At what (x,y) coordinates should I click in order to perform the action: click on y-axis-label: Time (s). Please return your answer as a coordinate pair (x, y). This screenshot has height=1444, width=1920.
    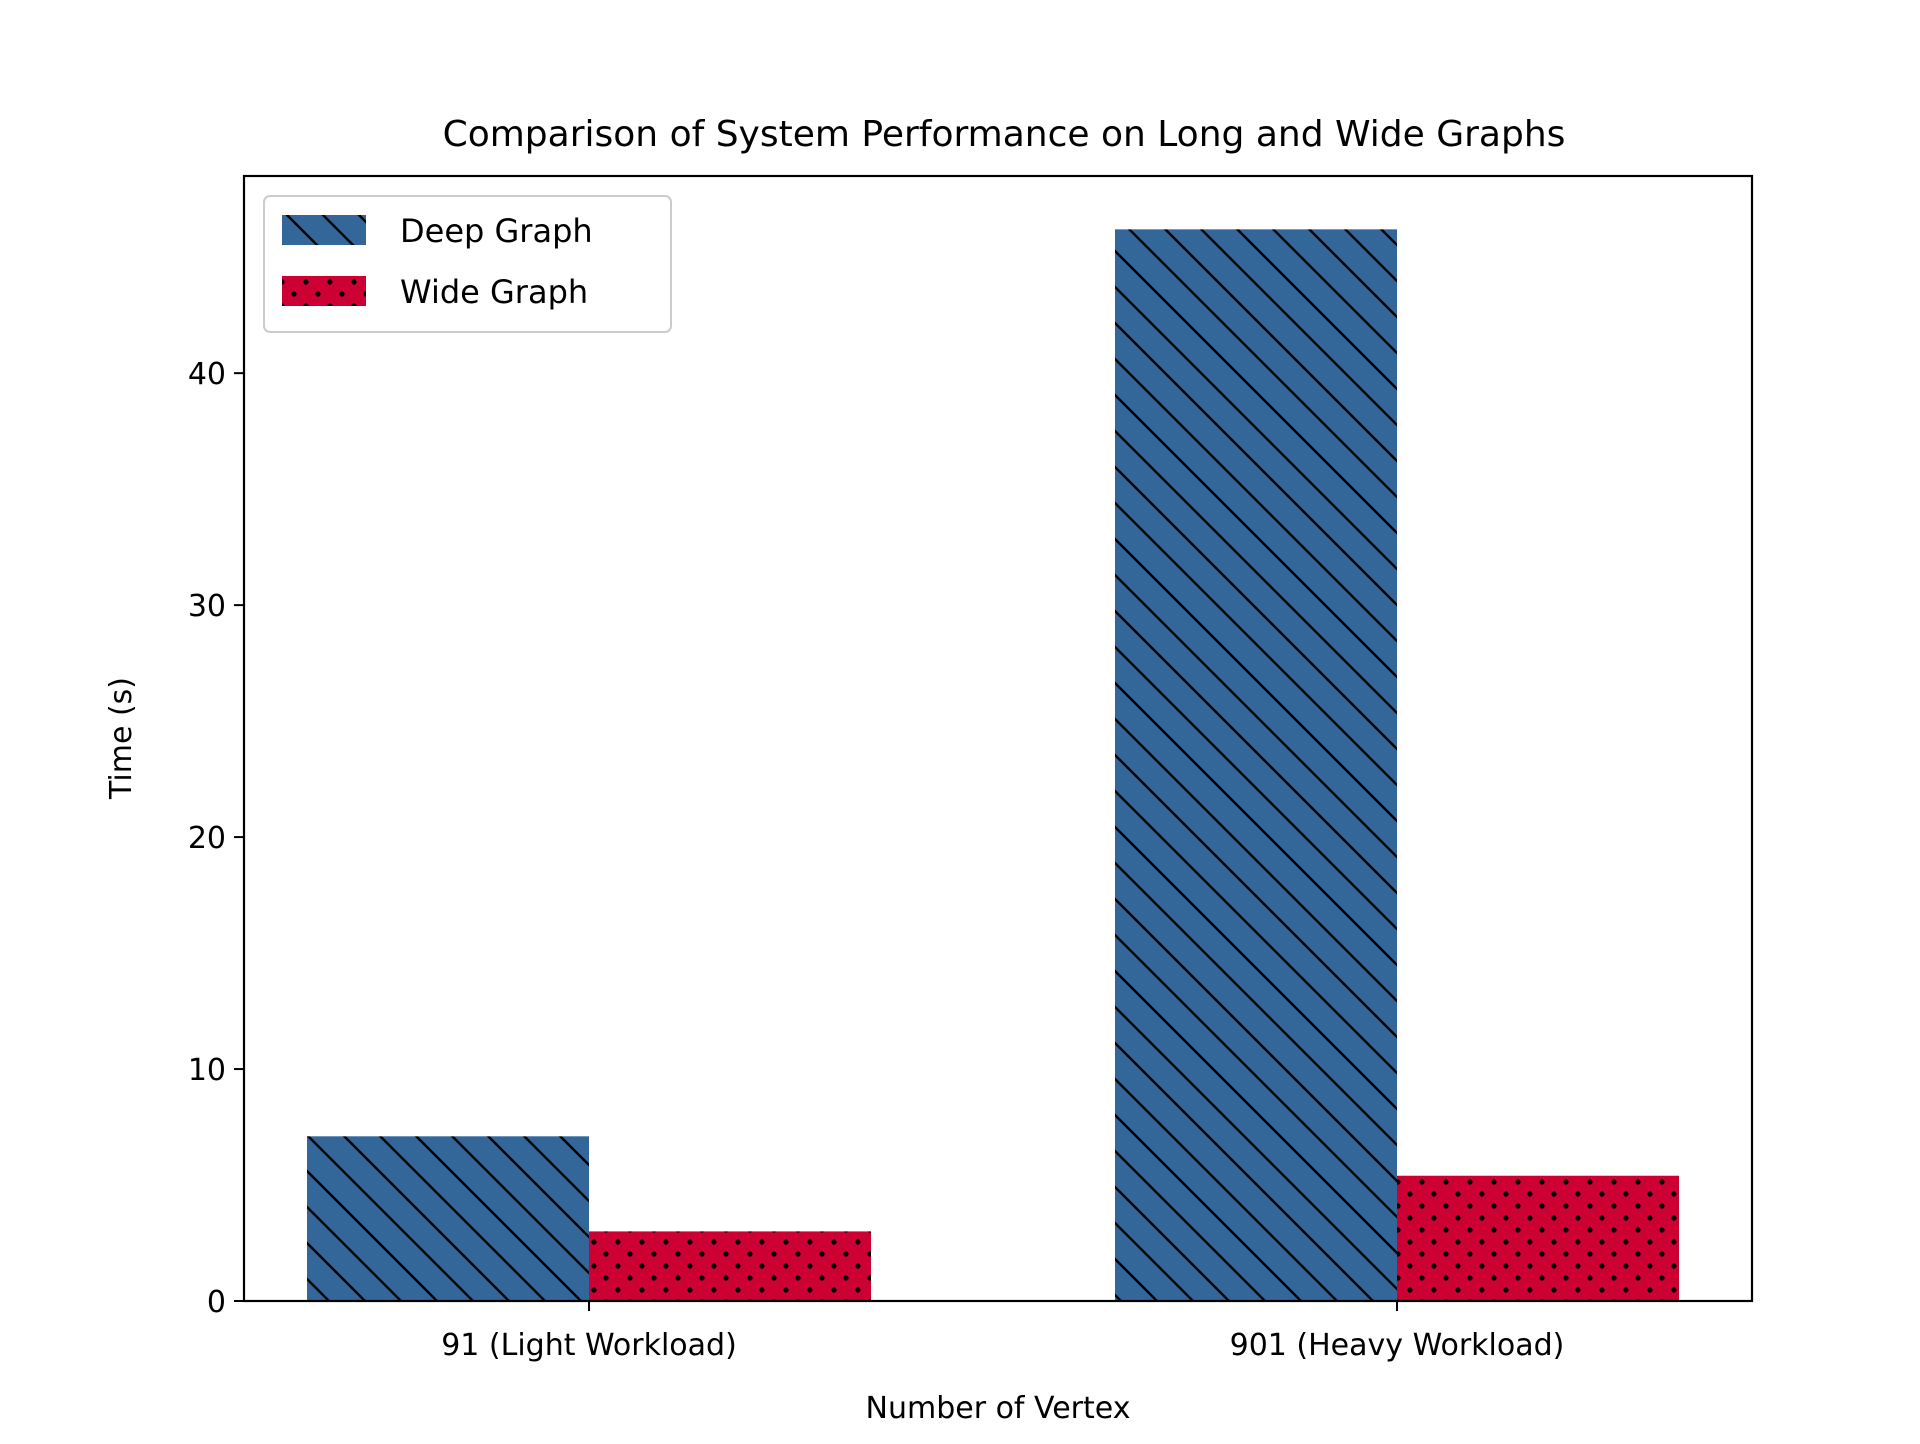
    Looking at the image, I should click on (121, 738).